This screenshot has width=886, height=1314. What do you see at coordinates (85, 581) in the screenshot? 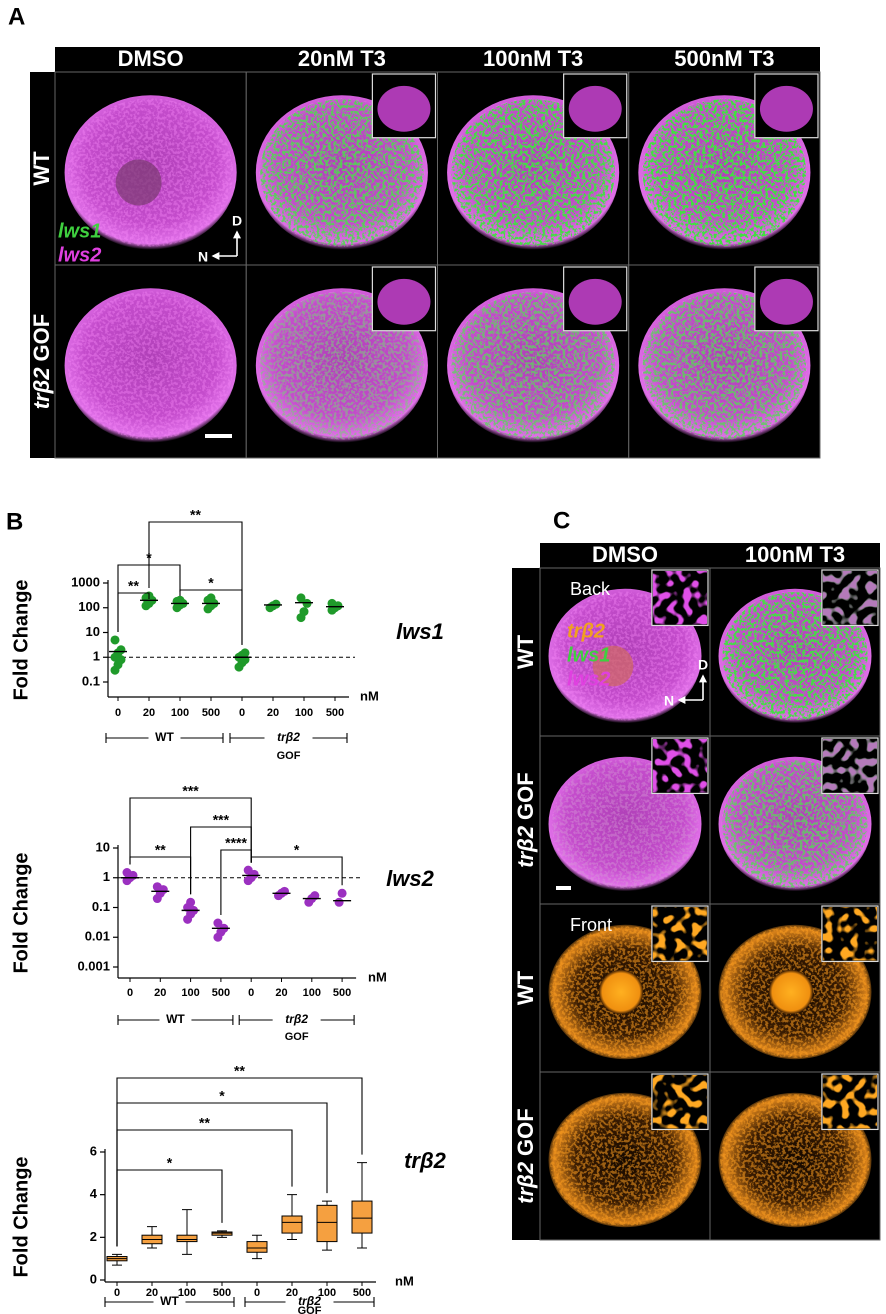
I see `y-tick-label: 1000` at bounding box center [85, 581].